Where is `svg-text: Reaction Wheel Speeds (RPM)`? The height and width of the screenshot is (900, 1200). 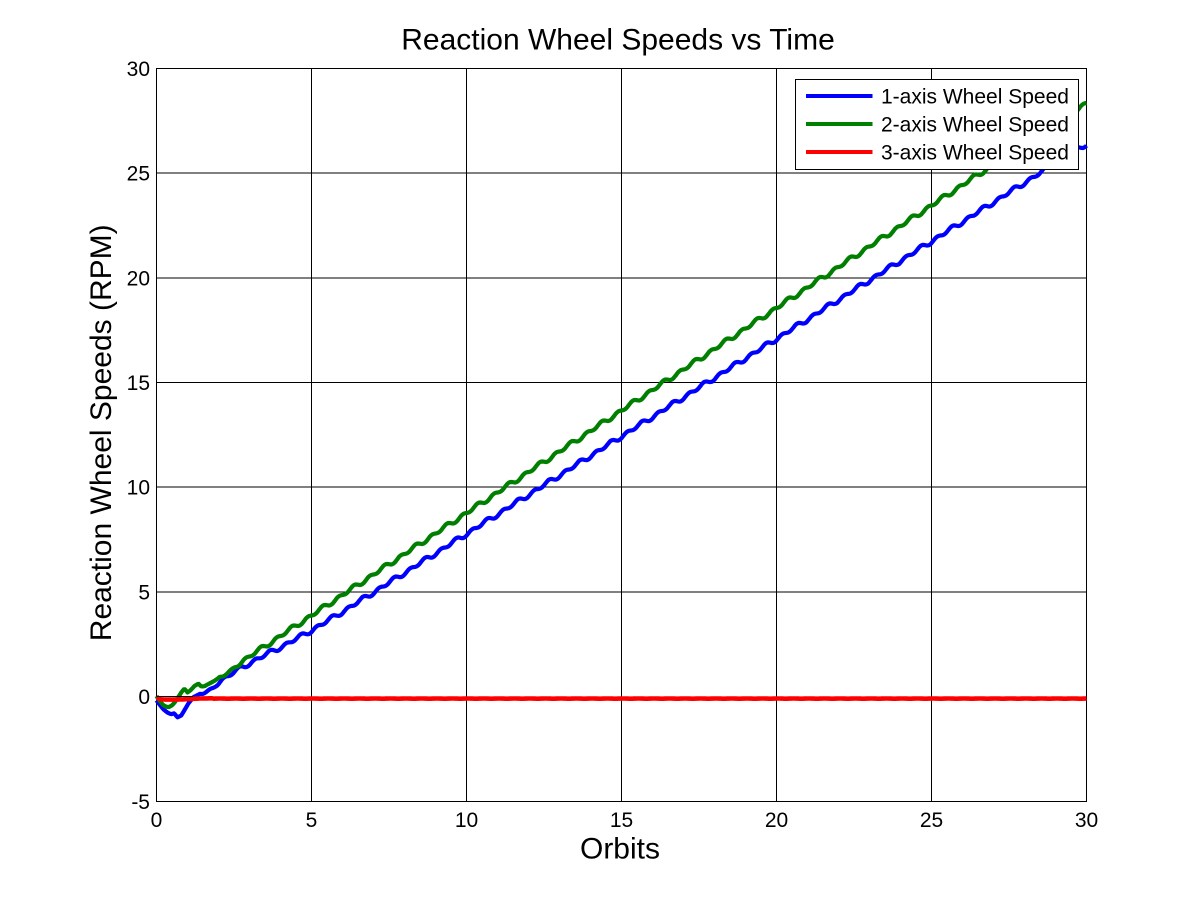 svg-text: Reaction Wheel Speeds (RPM) is located at coordinates (101, 432).